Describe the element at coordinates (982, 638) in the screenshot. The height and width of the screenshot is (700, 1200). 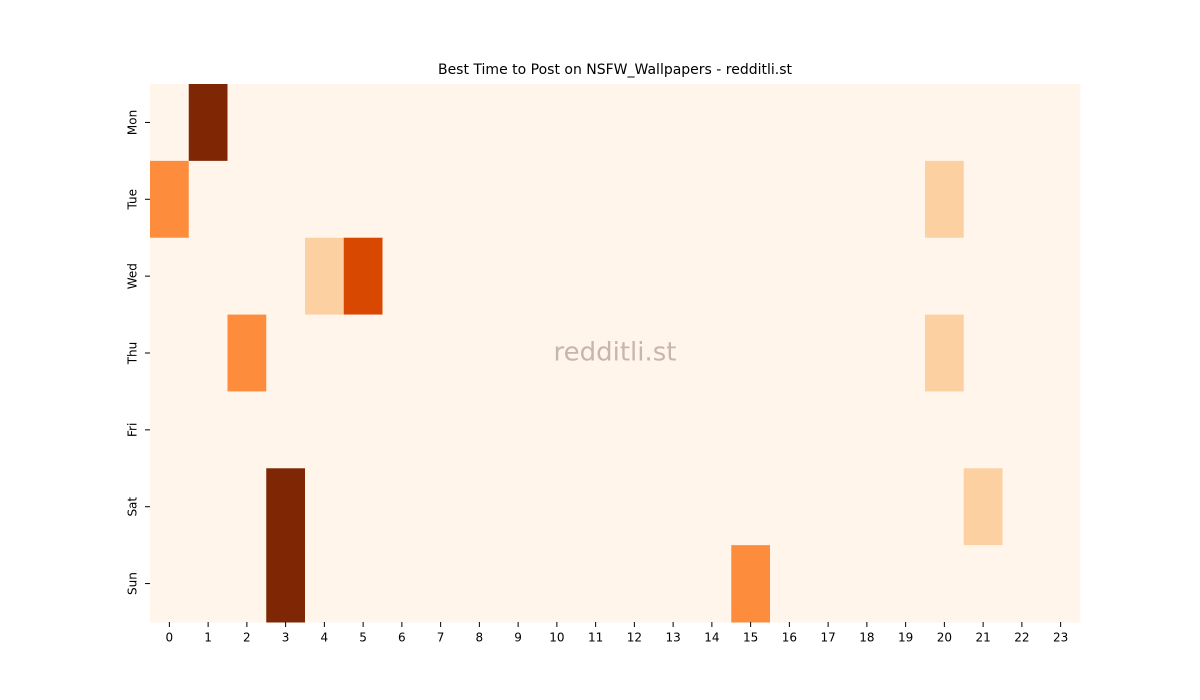
I see `x-tick-label: 21` at that location.